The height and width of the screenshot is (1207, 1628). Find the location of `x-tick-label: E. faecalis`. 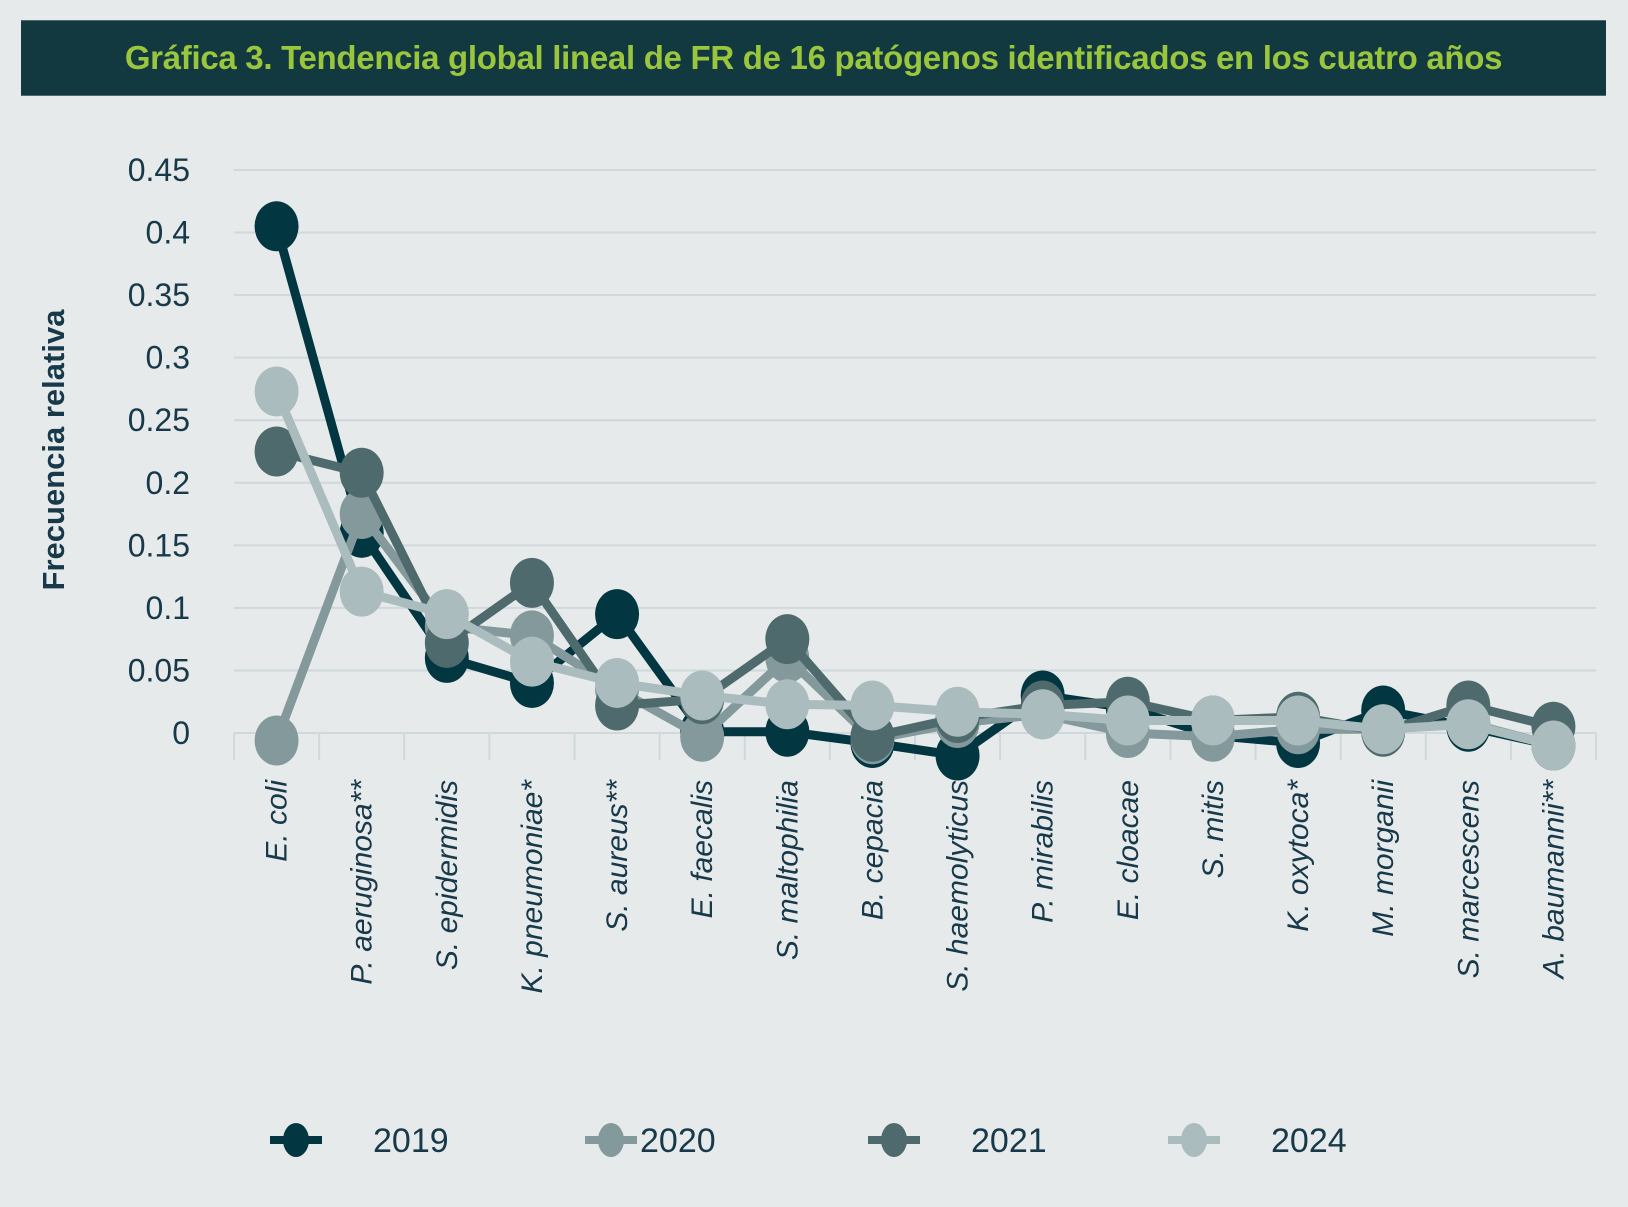

x-tick-label: E. faecalis is located at coordinates (702, 849).